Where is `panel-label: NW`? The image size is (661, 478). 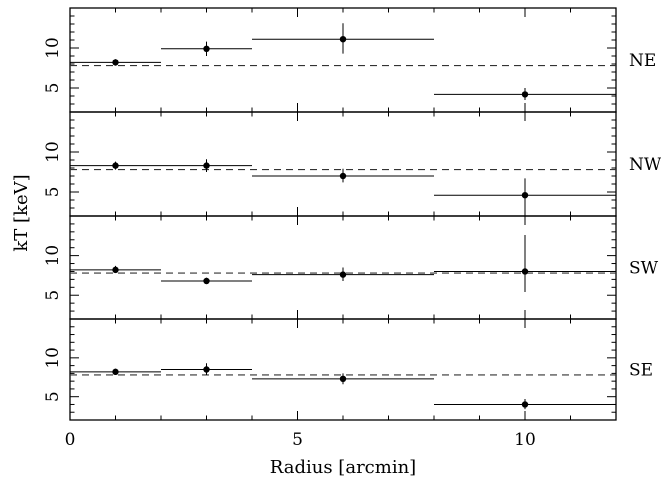 panel-label: NW is located at coordinates (645, 165).